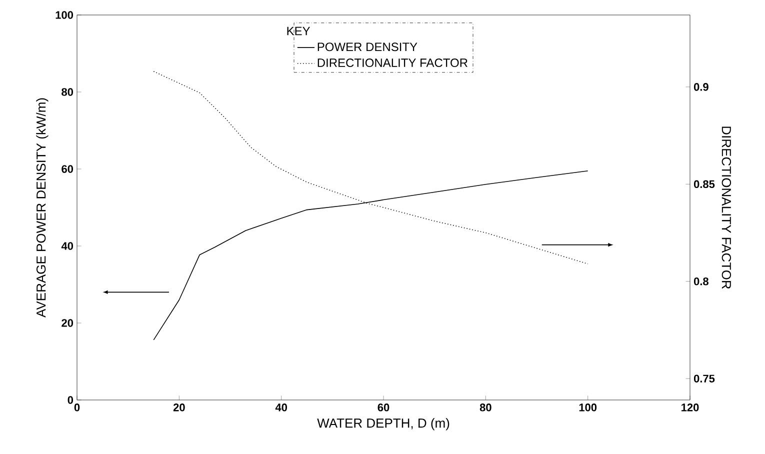 The width and height of the screenshot is (765, 454). What do you see at coordinates (690, 408) in the screenshot?
I see `x-tick-label: 120` at bounding box center [690, 408].